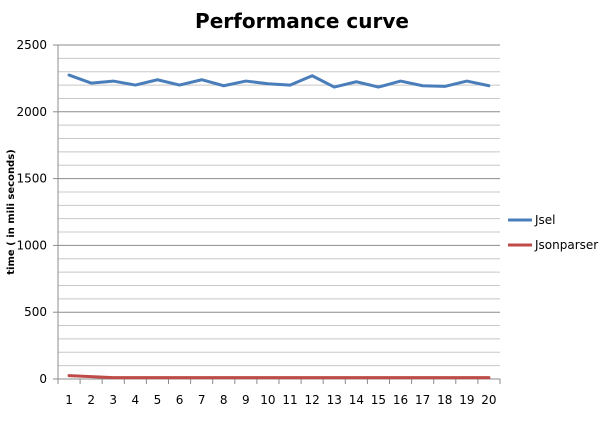 The height and width of the screenshot is (426, 604). What do you see at coordinates (136, 400) in the screenshot?
I see `x-tick-label: 4` at bounding box center [136, 400].